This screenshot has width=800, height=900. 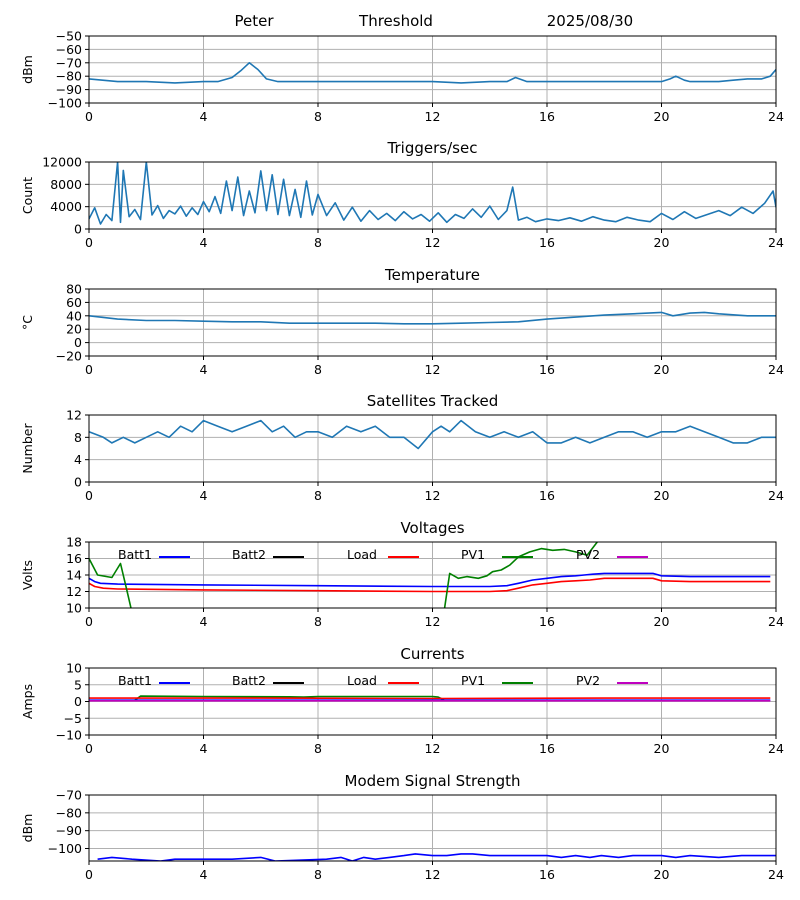 What do you see at coordinates (135, 680) in the screenshot?
I see `legend-label-batt1: Batt1` at bounding box center [135, 680].